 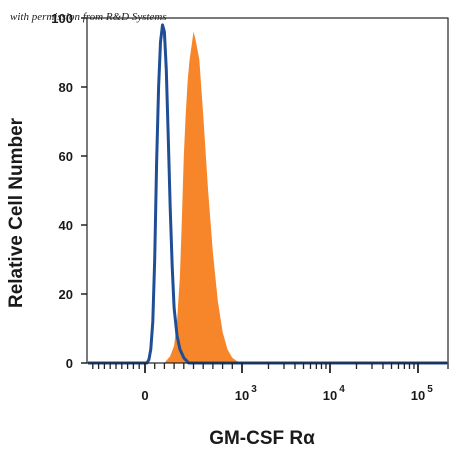 What do you see at coordinates (66, 225) in the screenshot?
I see `y-tick-label: 40` at bounding box center [66, 225].